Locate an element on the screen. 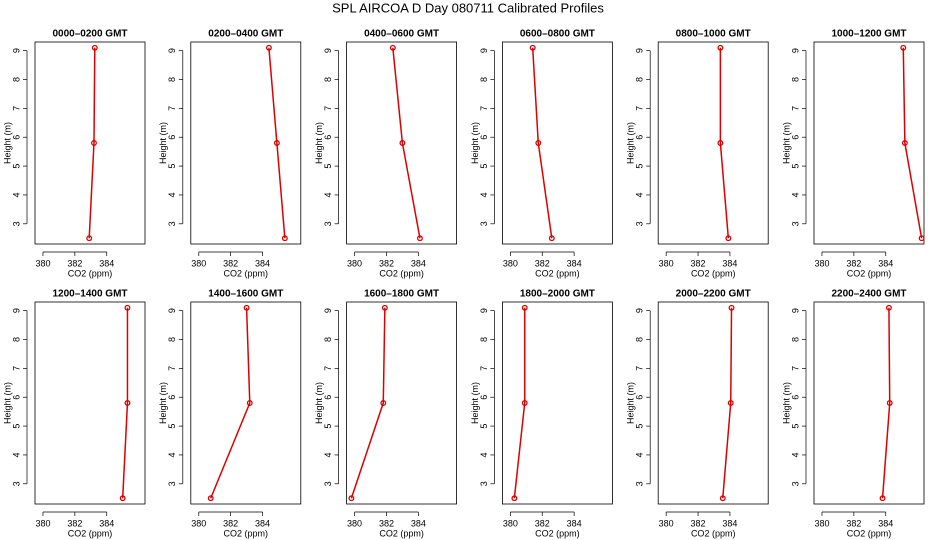  panel-title: 0800–1000 GMT is located at coordinates (713, 34).